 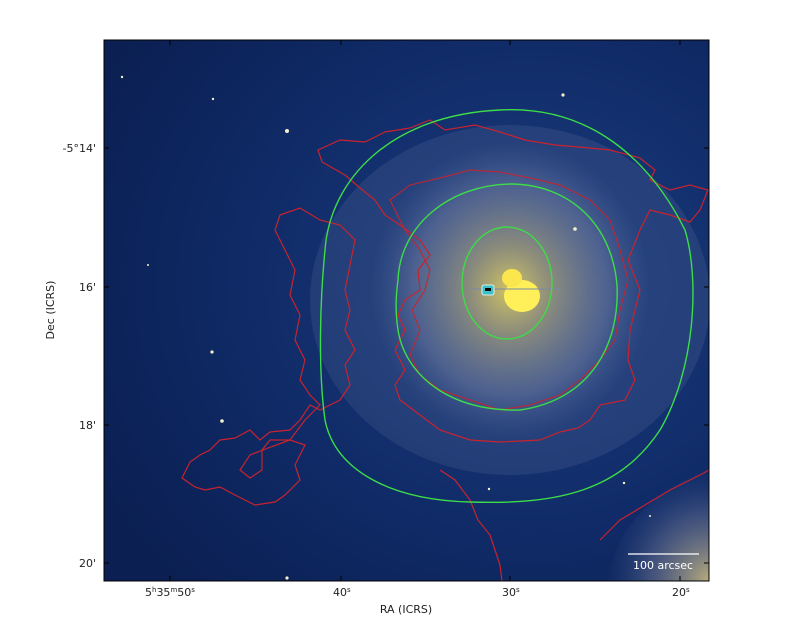 I want to click on corner-nebula, so click(x=657, y=525).